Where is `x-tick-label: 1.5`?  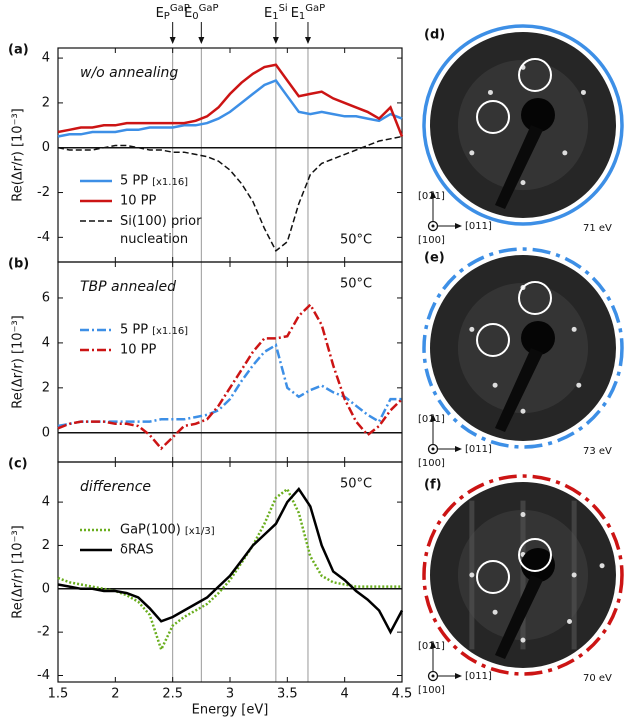
x-tick-label: 1.5 is located at coordinates (58, 694).